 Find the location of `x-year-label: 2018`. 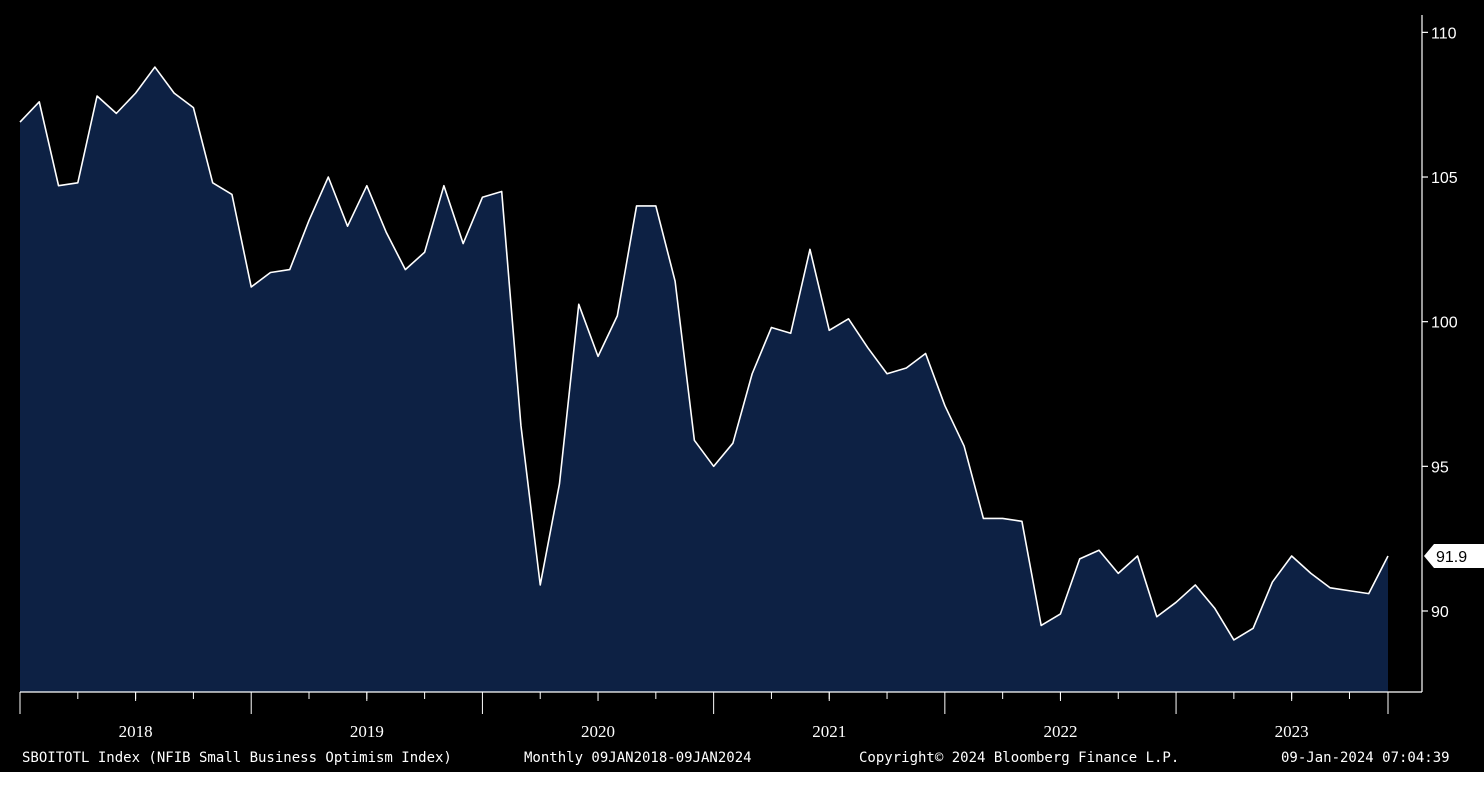

x-year-label: 2018 is located at coordinates (136, 731).